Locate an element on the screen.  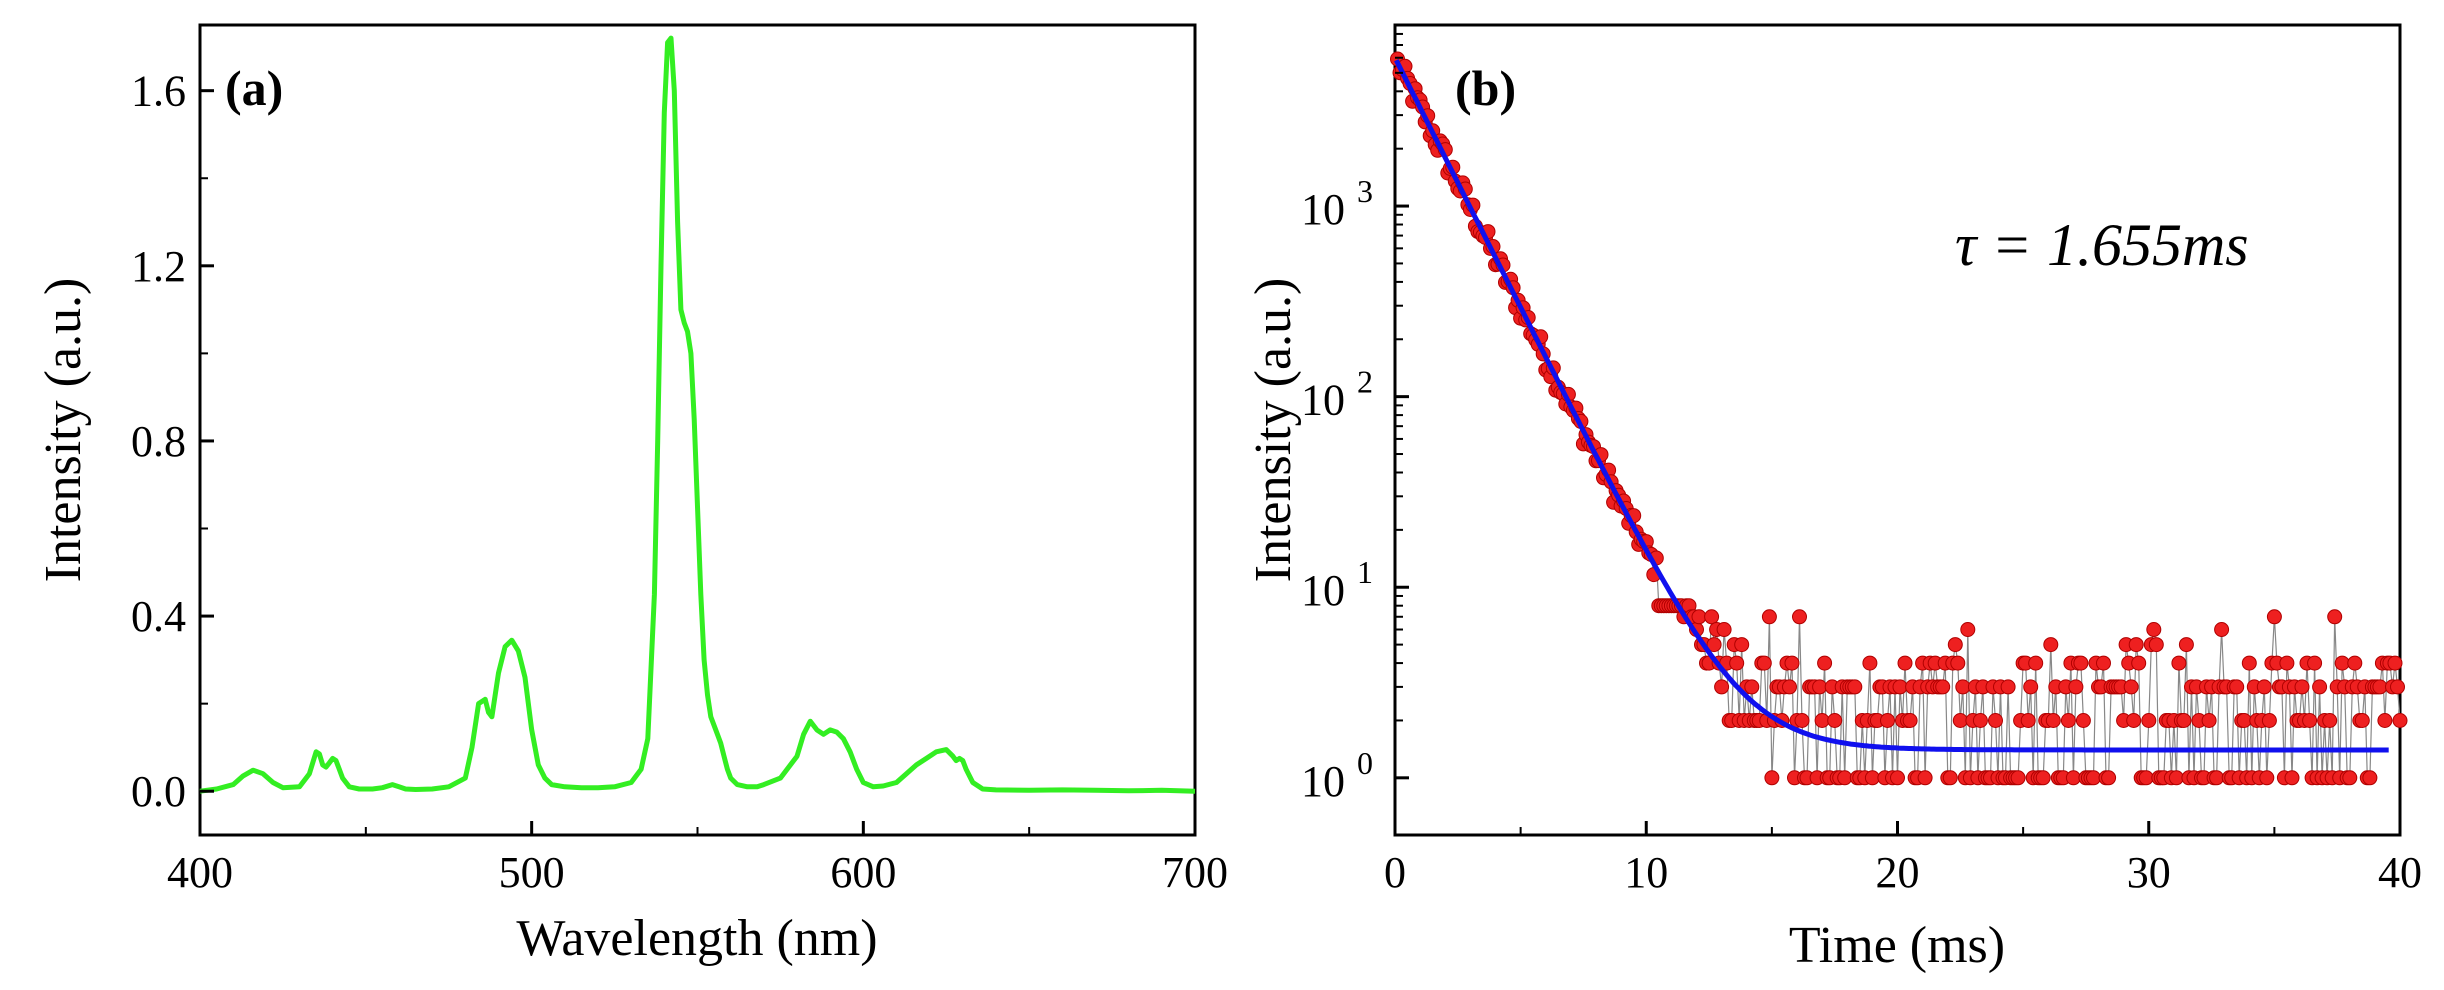
x-tick-label: 20 is located at coordinates (1898, 872).